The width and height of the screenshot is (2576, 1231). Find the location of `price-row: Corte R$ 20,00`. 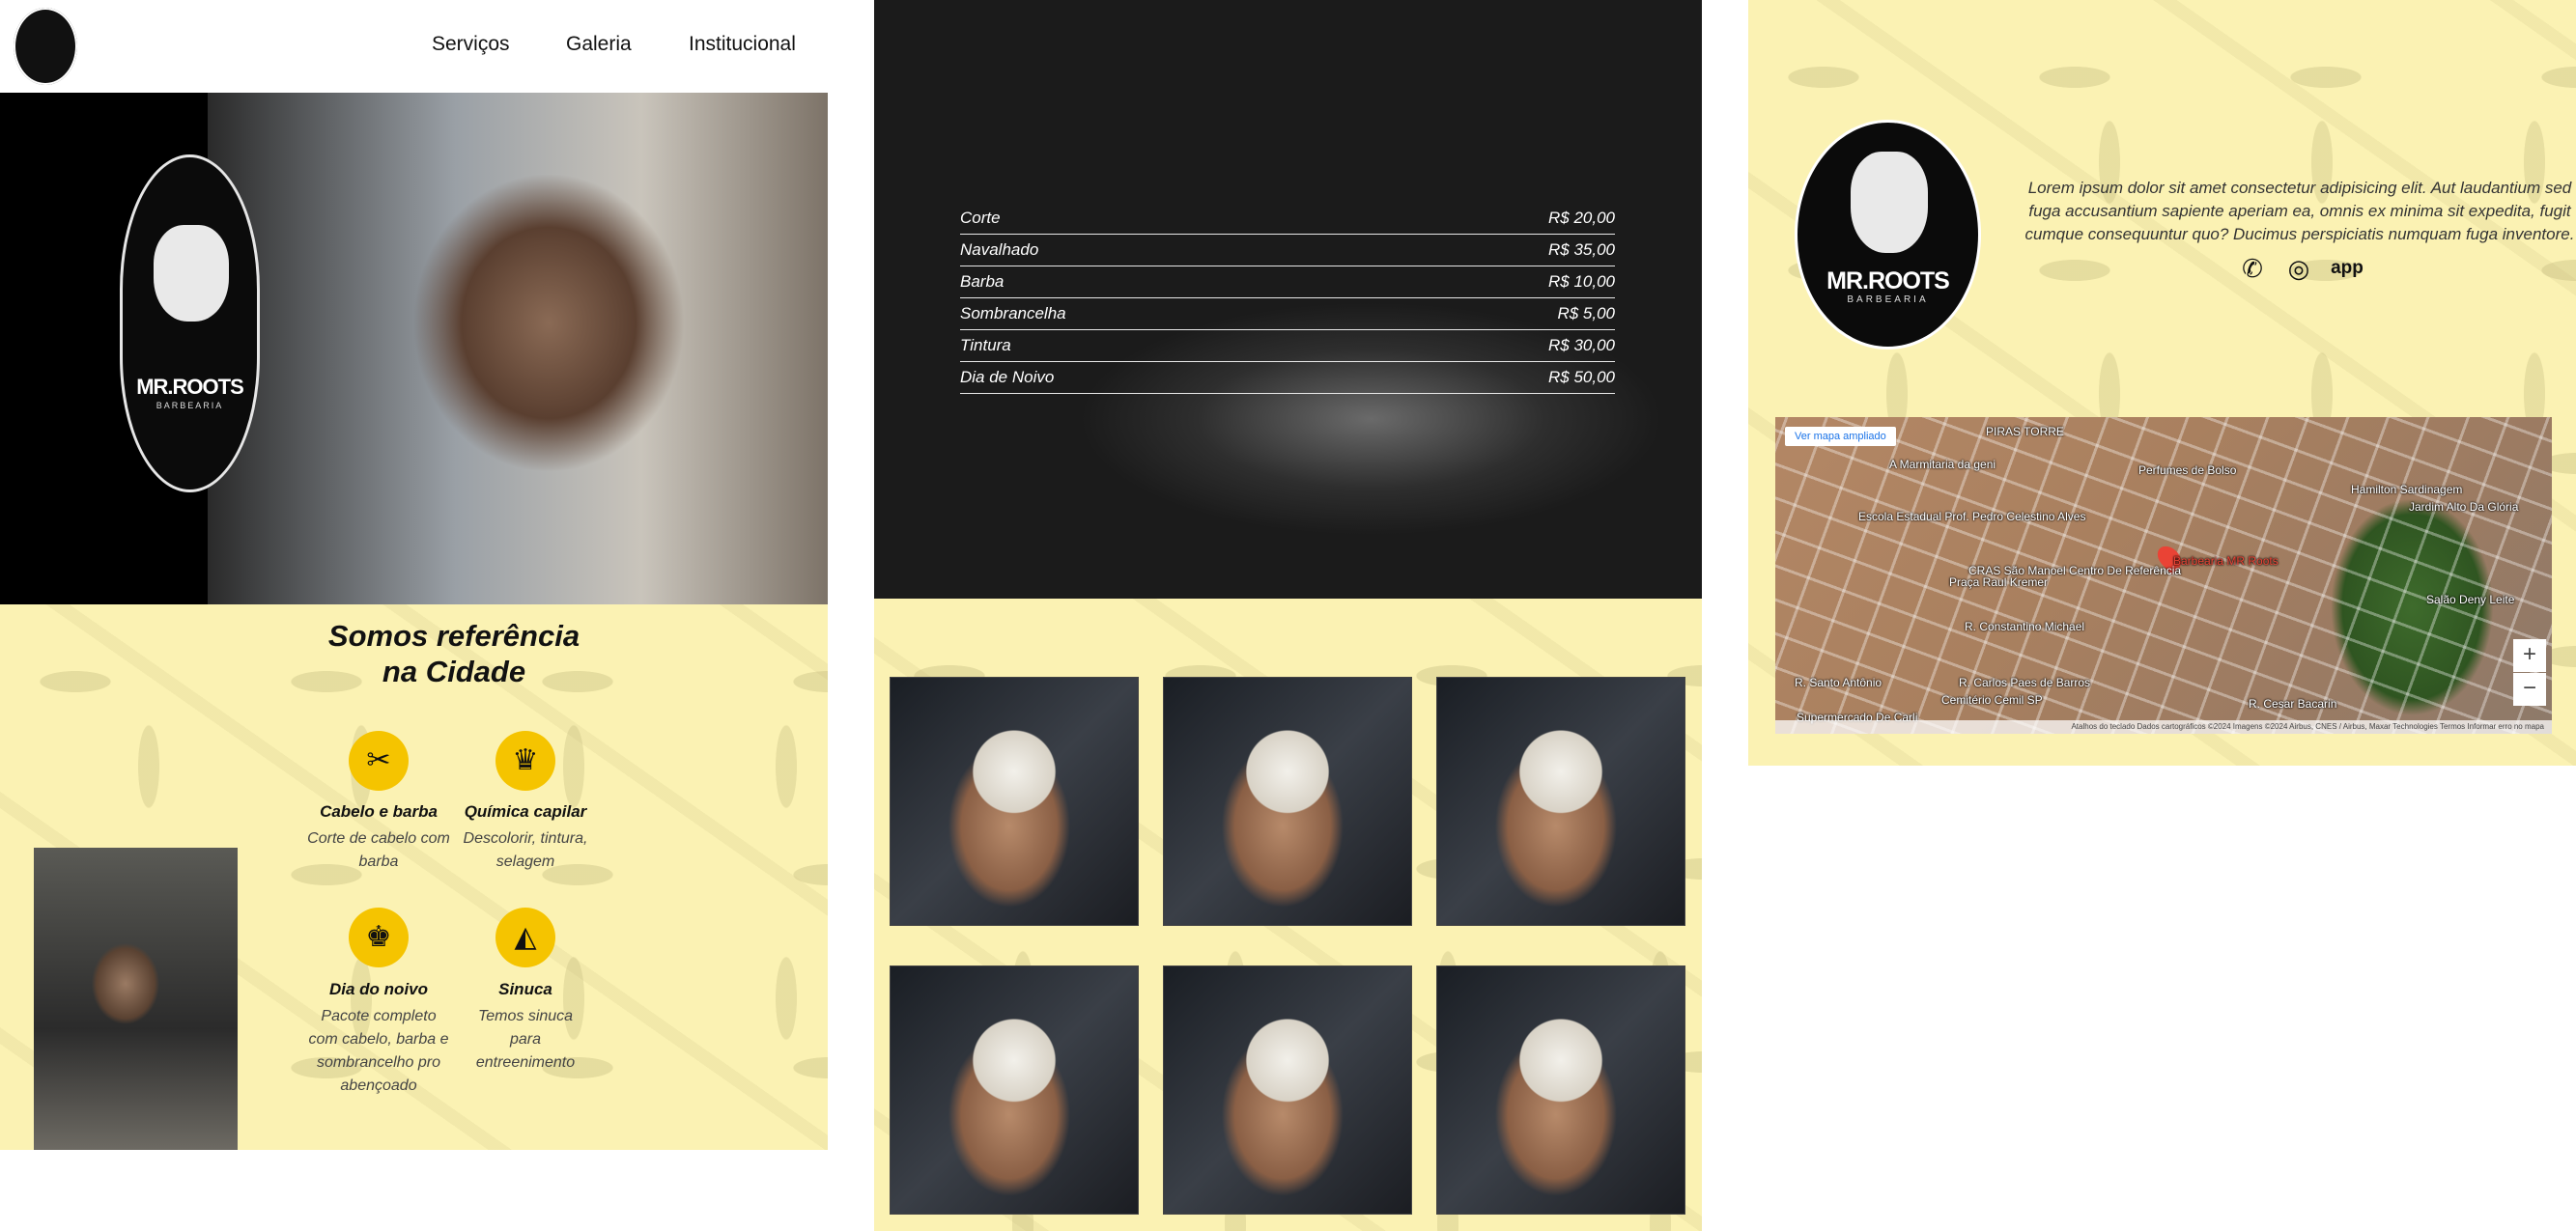

price-row: Corte R$ 20,00 is located at coordinates (1287, 219).